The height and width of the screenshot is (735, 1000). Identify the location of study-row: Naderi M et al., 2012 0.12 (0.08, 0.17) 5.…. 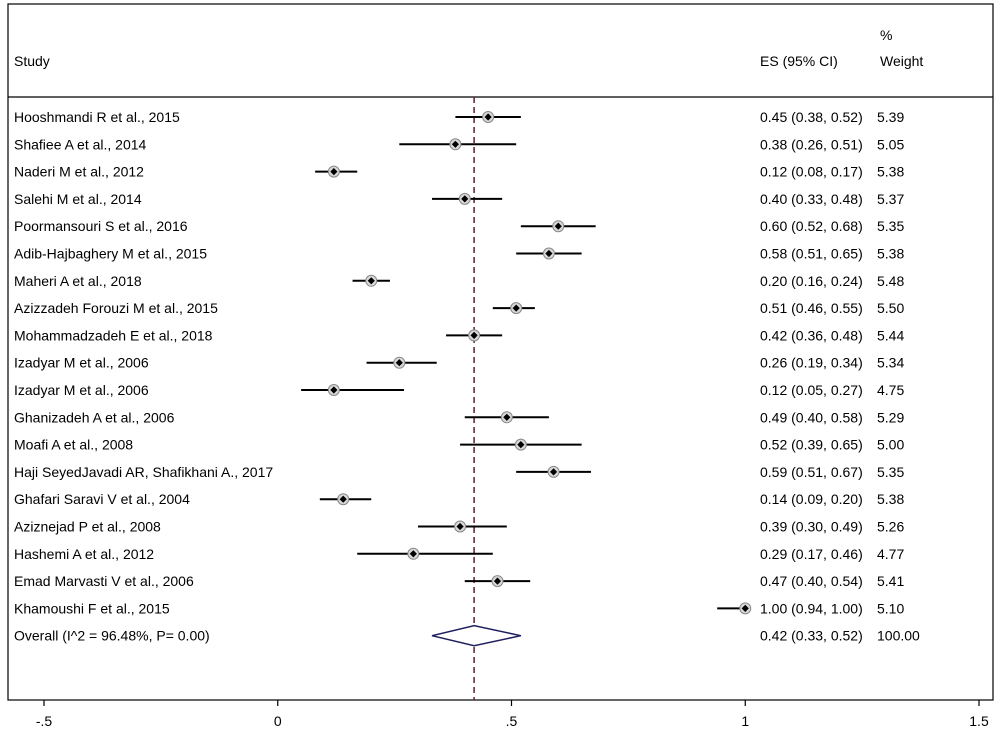
(459, 172).